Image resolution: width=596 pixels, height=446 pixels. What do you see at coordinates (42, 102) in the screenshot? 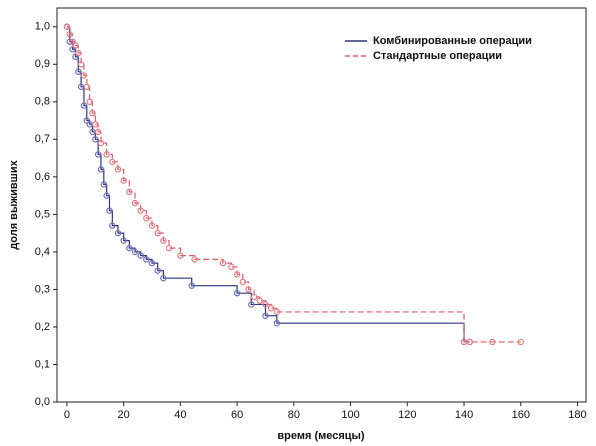
I see `y-tick-label: 0,8` at bounding box center [42, 102].